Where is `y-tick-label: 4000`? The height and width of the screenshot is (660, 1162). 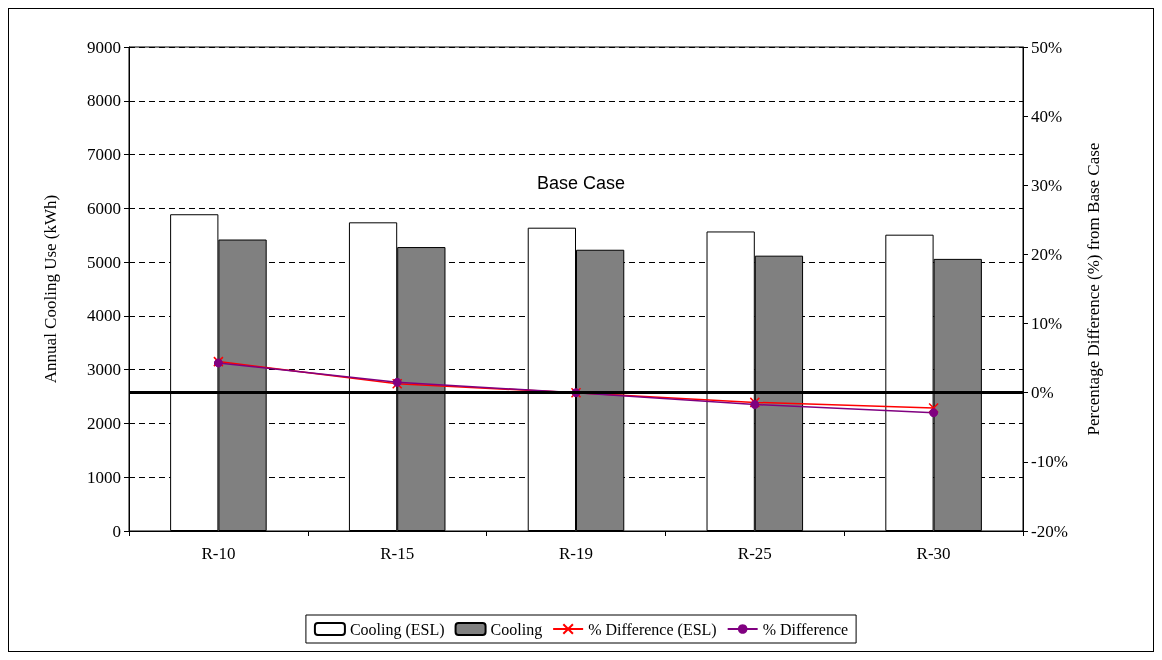 y-tick-label: 4000 is located at coordinates (104, 316).